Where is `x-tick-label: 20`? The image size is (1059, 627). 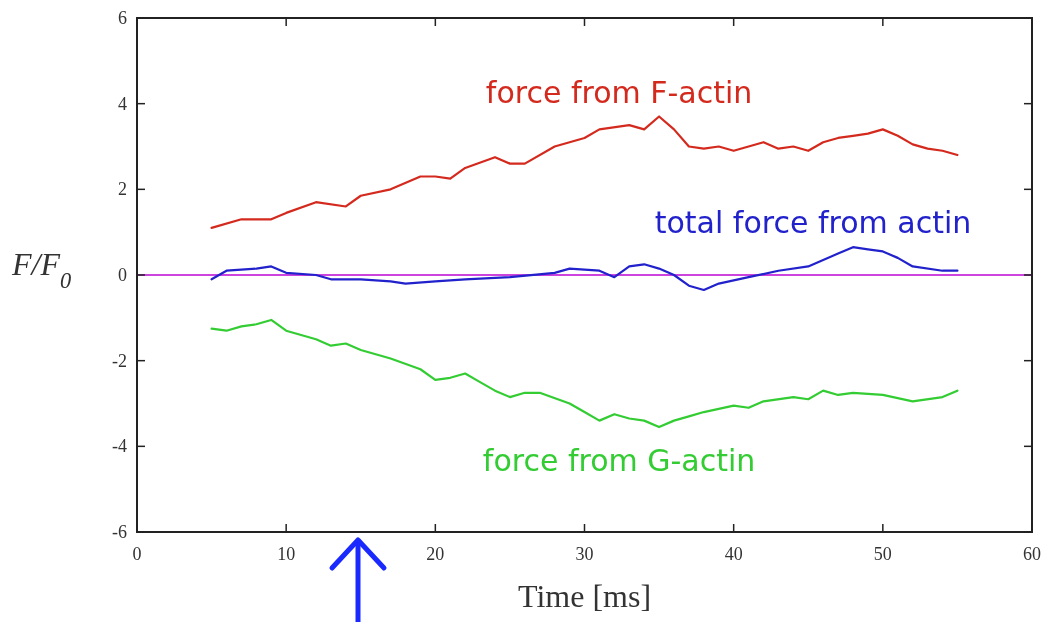 x-tick-label: 20 is located at coordinates (435, 554).